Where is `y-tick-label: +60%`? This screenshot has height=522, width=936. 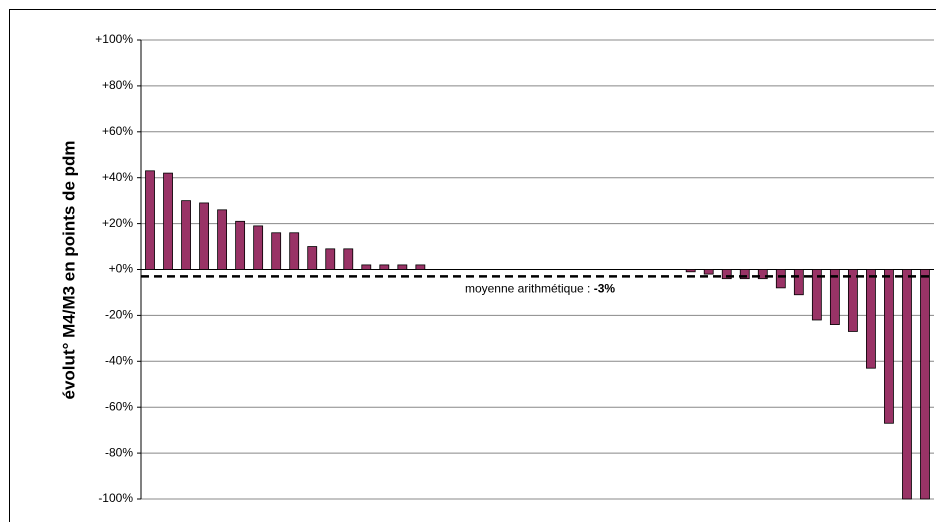 y-tick-label: +60% is located at coordinates (117, 131).